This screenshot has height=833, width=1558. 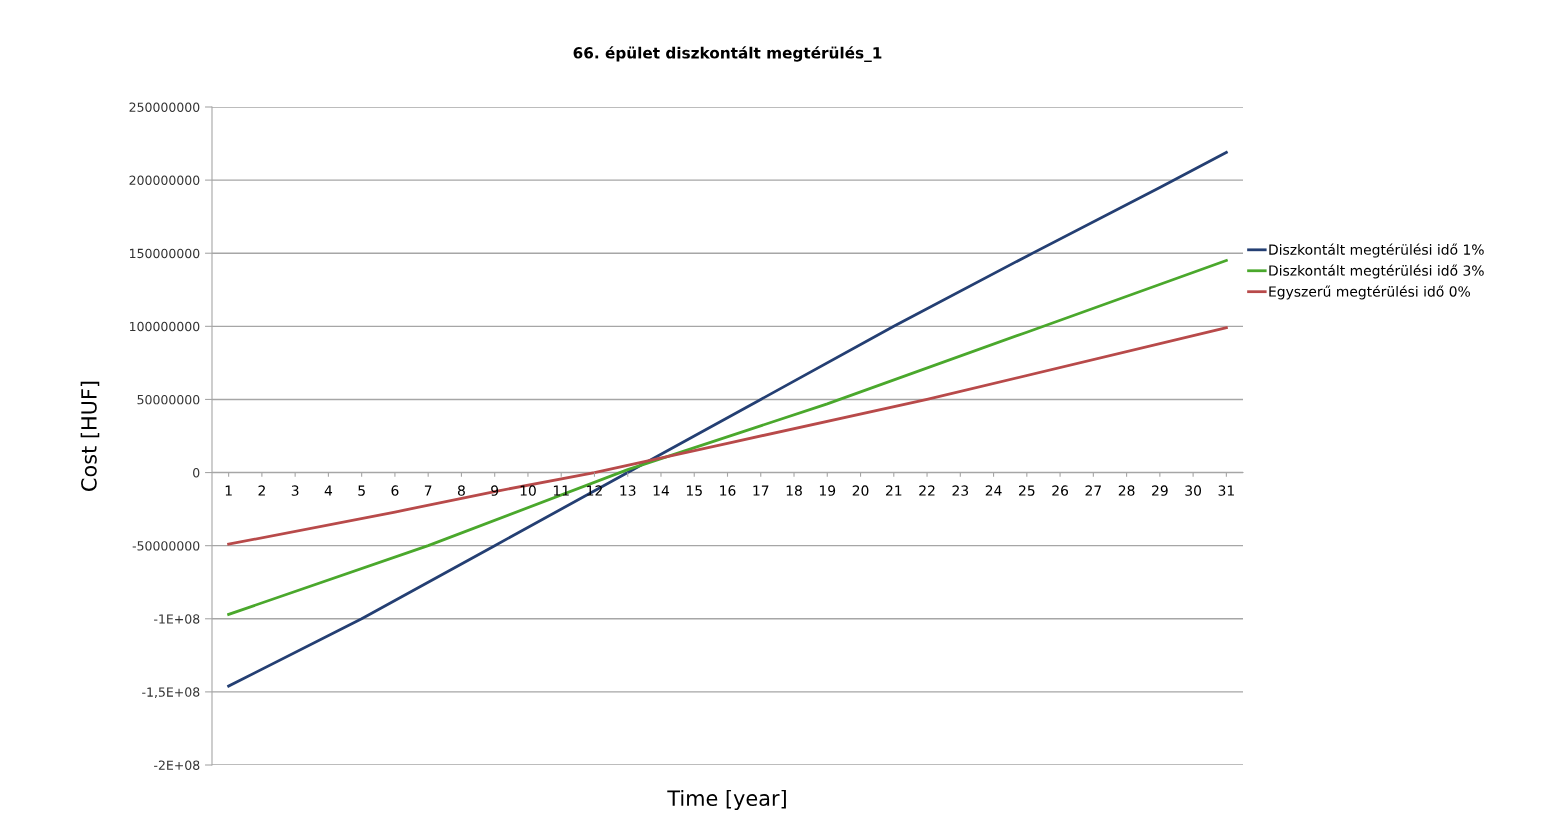 What do you see at coordinates (164, 326) in the screenshot?
I see `y-tick-label: 100000000` at bounding box center [164, 326].